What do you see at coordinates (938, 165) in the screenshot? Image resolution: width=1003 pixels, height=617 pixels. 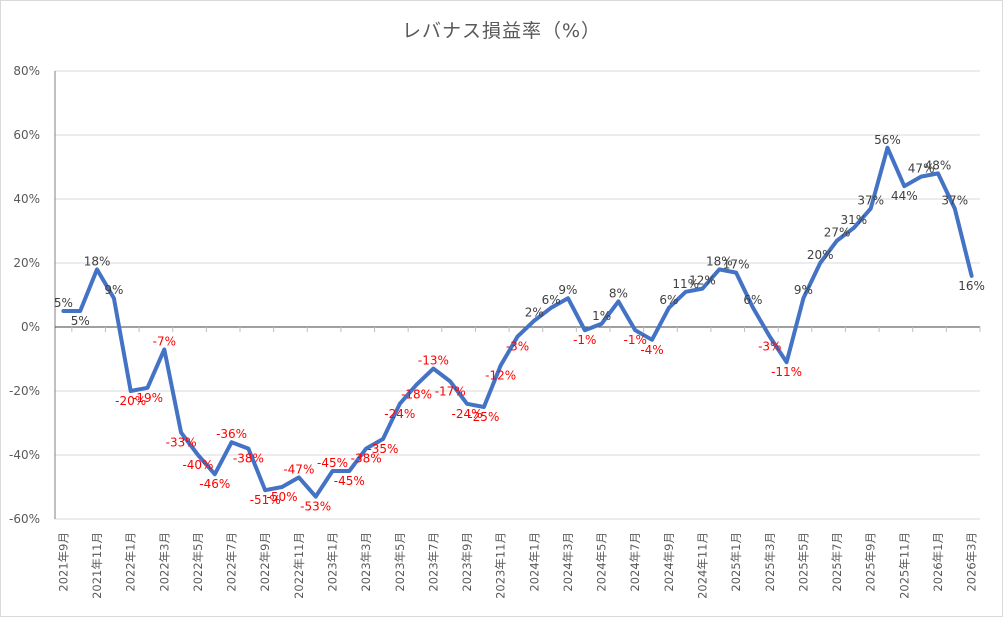 I see `data-label: 48%` at bounding box center [938, 165].